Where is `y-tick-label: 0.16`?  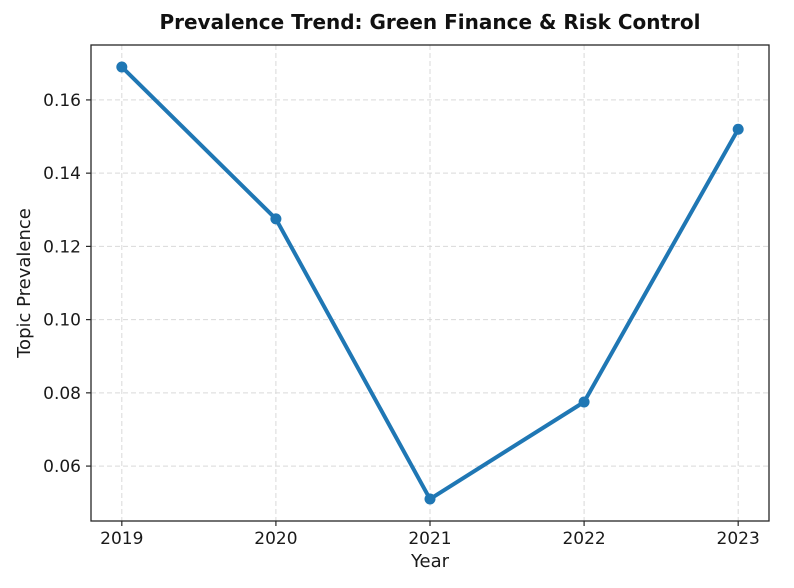
y-tick-label: 0.16 is located at coordinates (62, 101).